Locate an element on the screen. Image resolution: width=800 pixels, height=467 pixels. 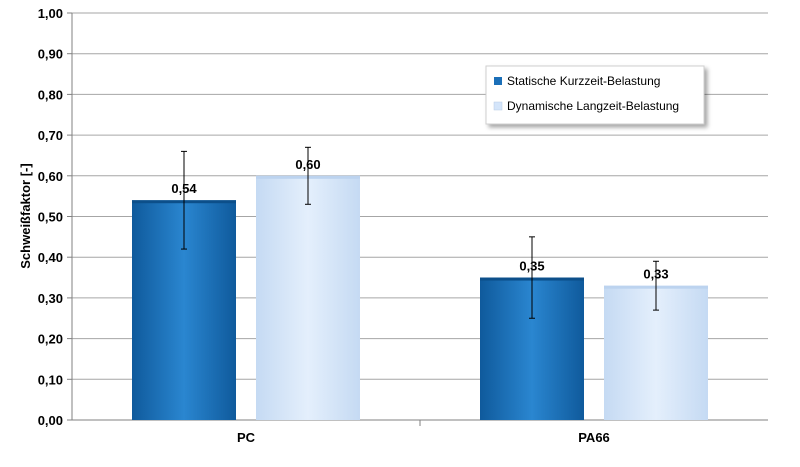
data-label: 0,60 is located at coordinates (307, 164).